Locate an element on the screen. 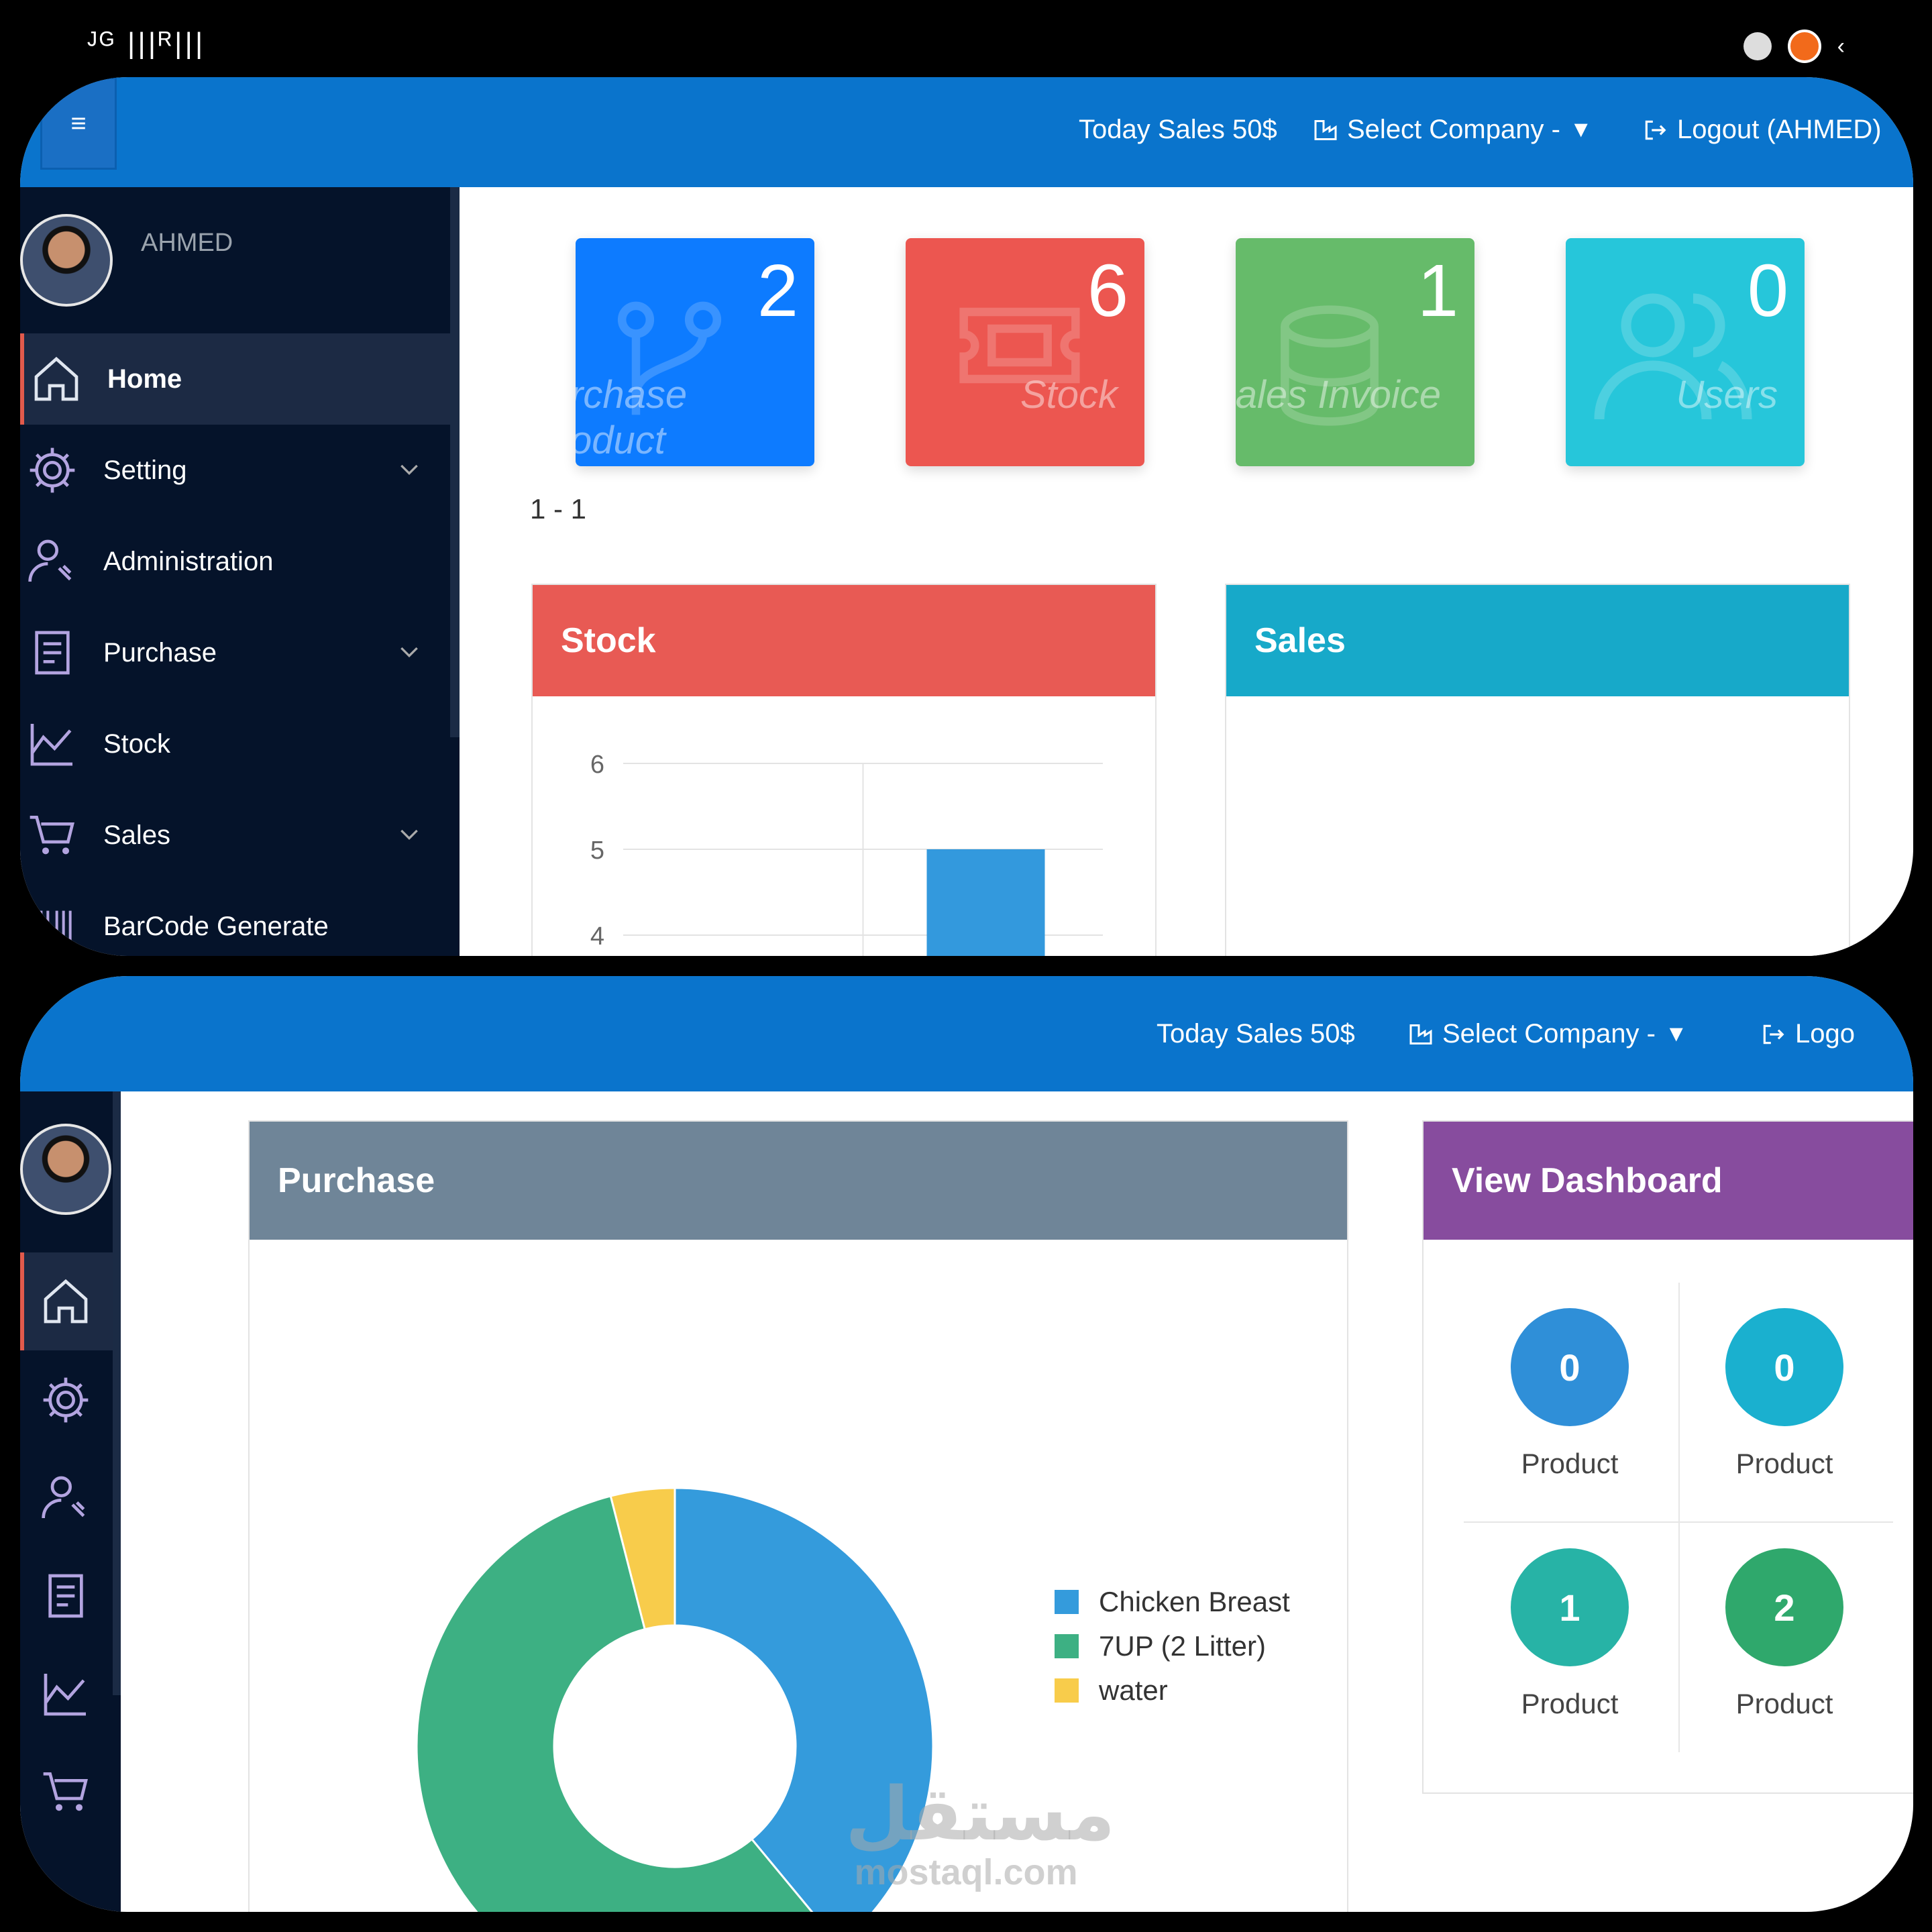 Image resolution: width=1932 pixels, height=1932 pixels. sidebar-item-barcode: BarCode Generate is located at coordinates (234, 918).